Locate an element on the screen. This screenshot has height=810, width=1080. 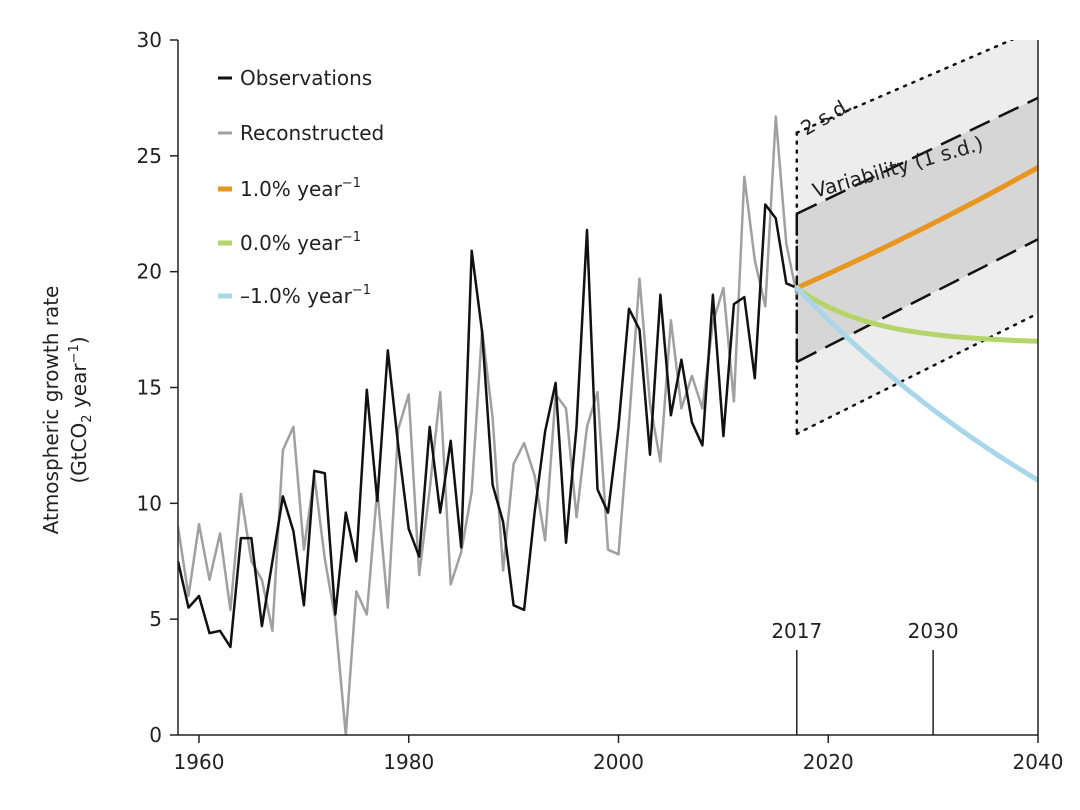
y-tick-label-30: 30 is located at coordinates (149, 40).